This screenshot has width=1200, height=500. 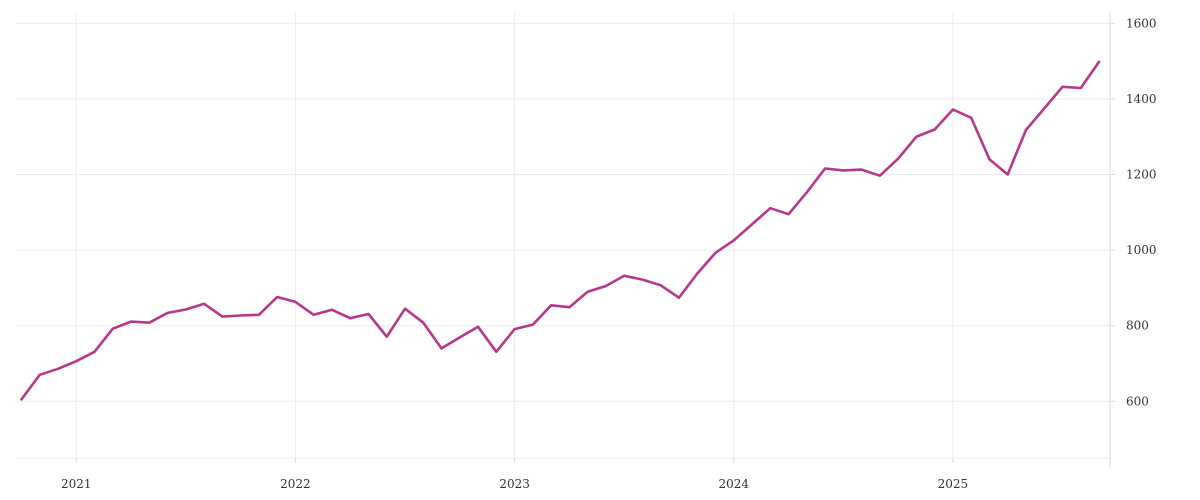 I want to click on x-tick-label: 2025, so click(x=953, y=484).